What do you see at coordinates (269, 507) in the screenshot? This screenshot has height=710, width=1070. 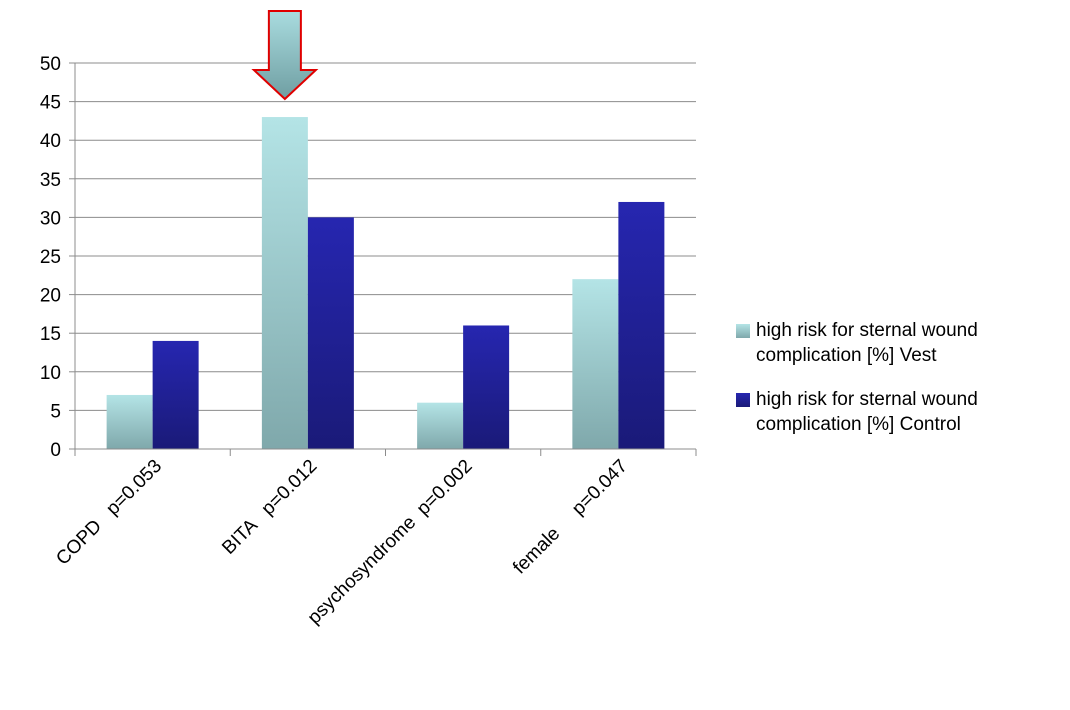 I see `x-tick-label: BITA p=0.012` at bounding box center [269, 507].